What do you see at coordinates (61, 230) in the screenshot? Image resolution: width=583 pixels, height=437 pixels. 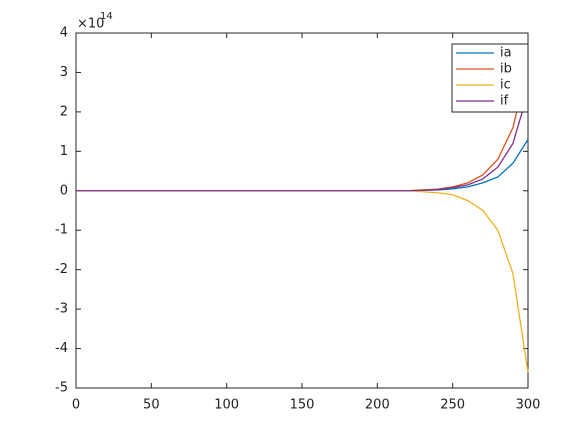 I see `y-tick-label: -1` at bounding box center [61, 230].